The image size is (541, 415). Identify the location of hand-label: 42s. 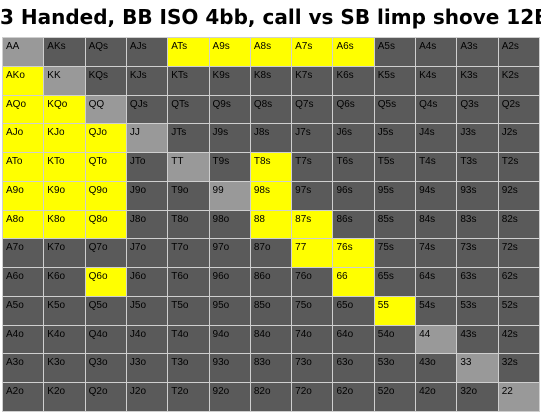
(509, 334).